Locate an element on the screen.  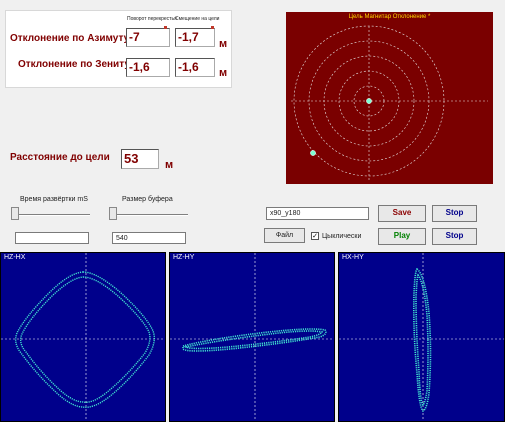
zenith-rotation-field: -1,6 is located at coordinates (148, 67).